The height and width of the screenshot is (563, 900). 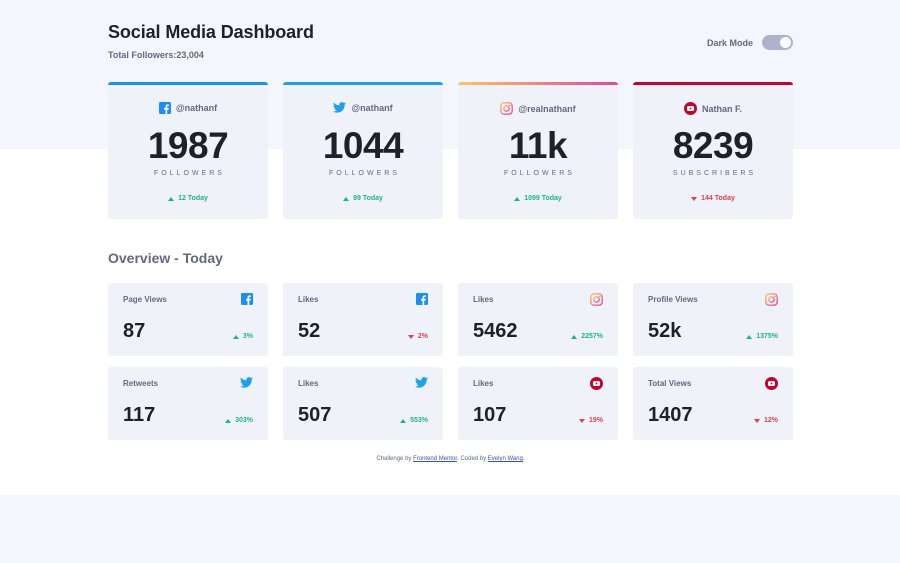 I want to click on metric-change-text: 303%, so click(x=244, y=420).